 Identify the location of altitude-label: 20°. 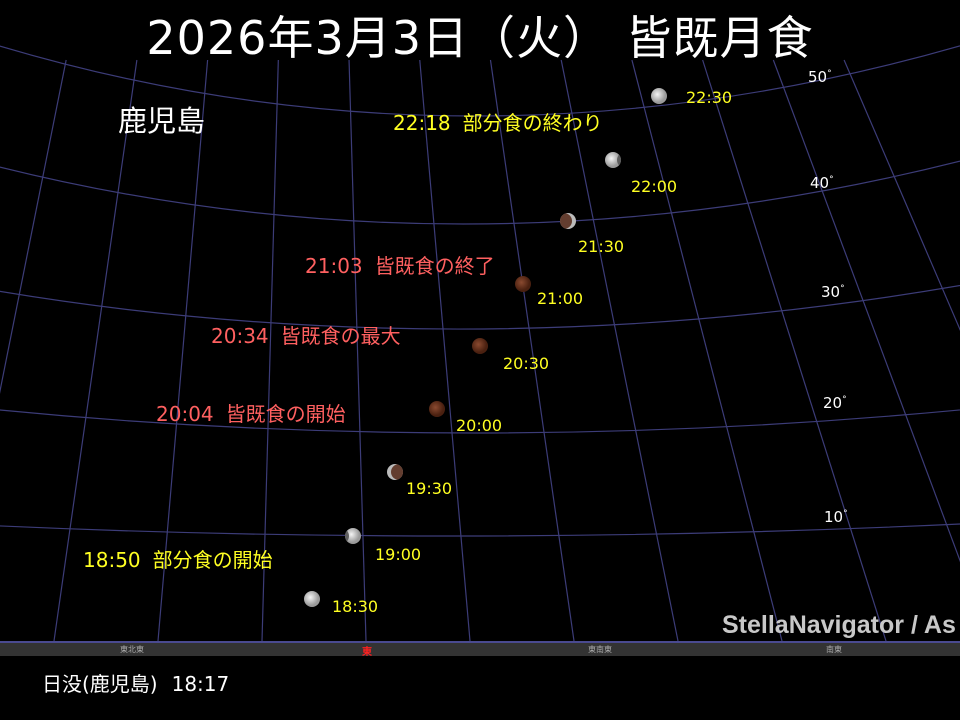
(835, 403).